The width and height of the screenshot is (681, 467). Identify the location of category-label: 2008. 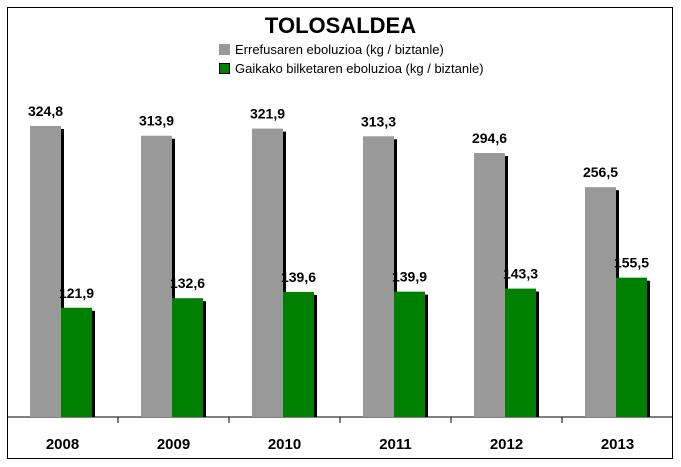
(62, 444).